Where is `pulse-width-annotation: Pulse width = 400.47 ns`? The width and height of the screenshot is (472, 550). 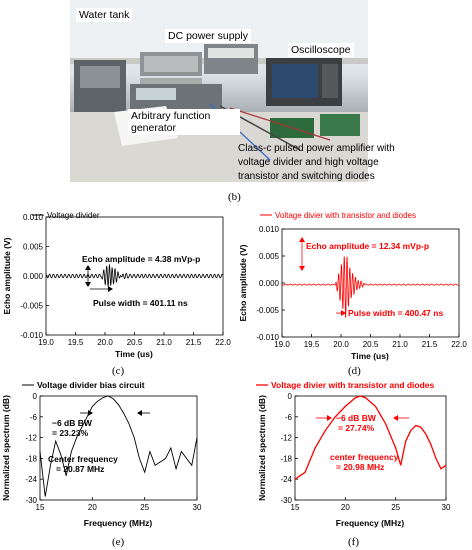
pulse-width-annotation: Pulse width = 400.47 ns is located at coordinates (395, 313).